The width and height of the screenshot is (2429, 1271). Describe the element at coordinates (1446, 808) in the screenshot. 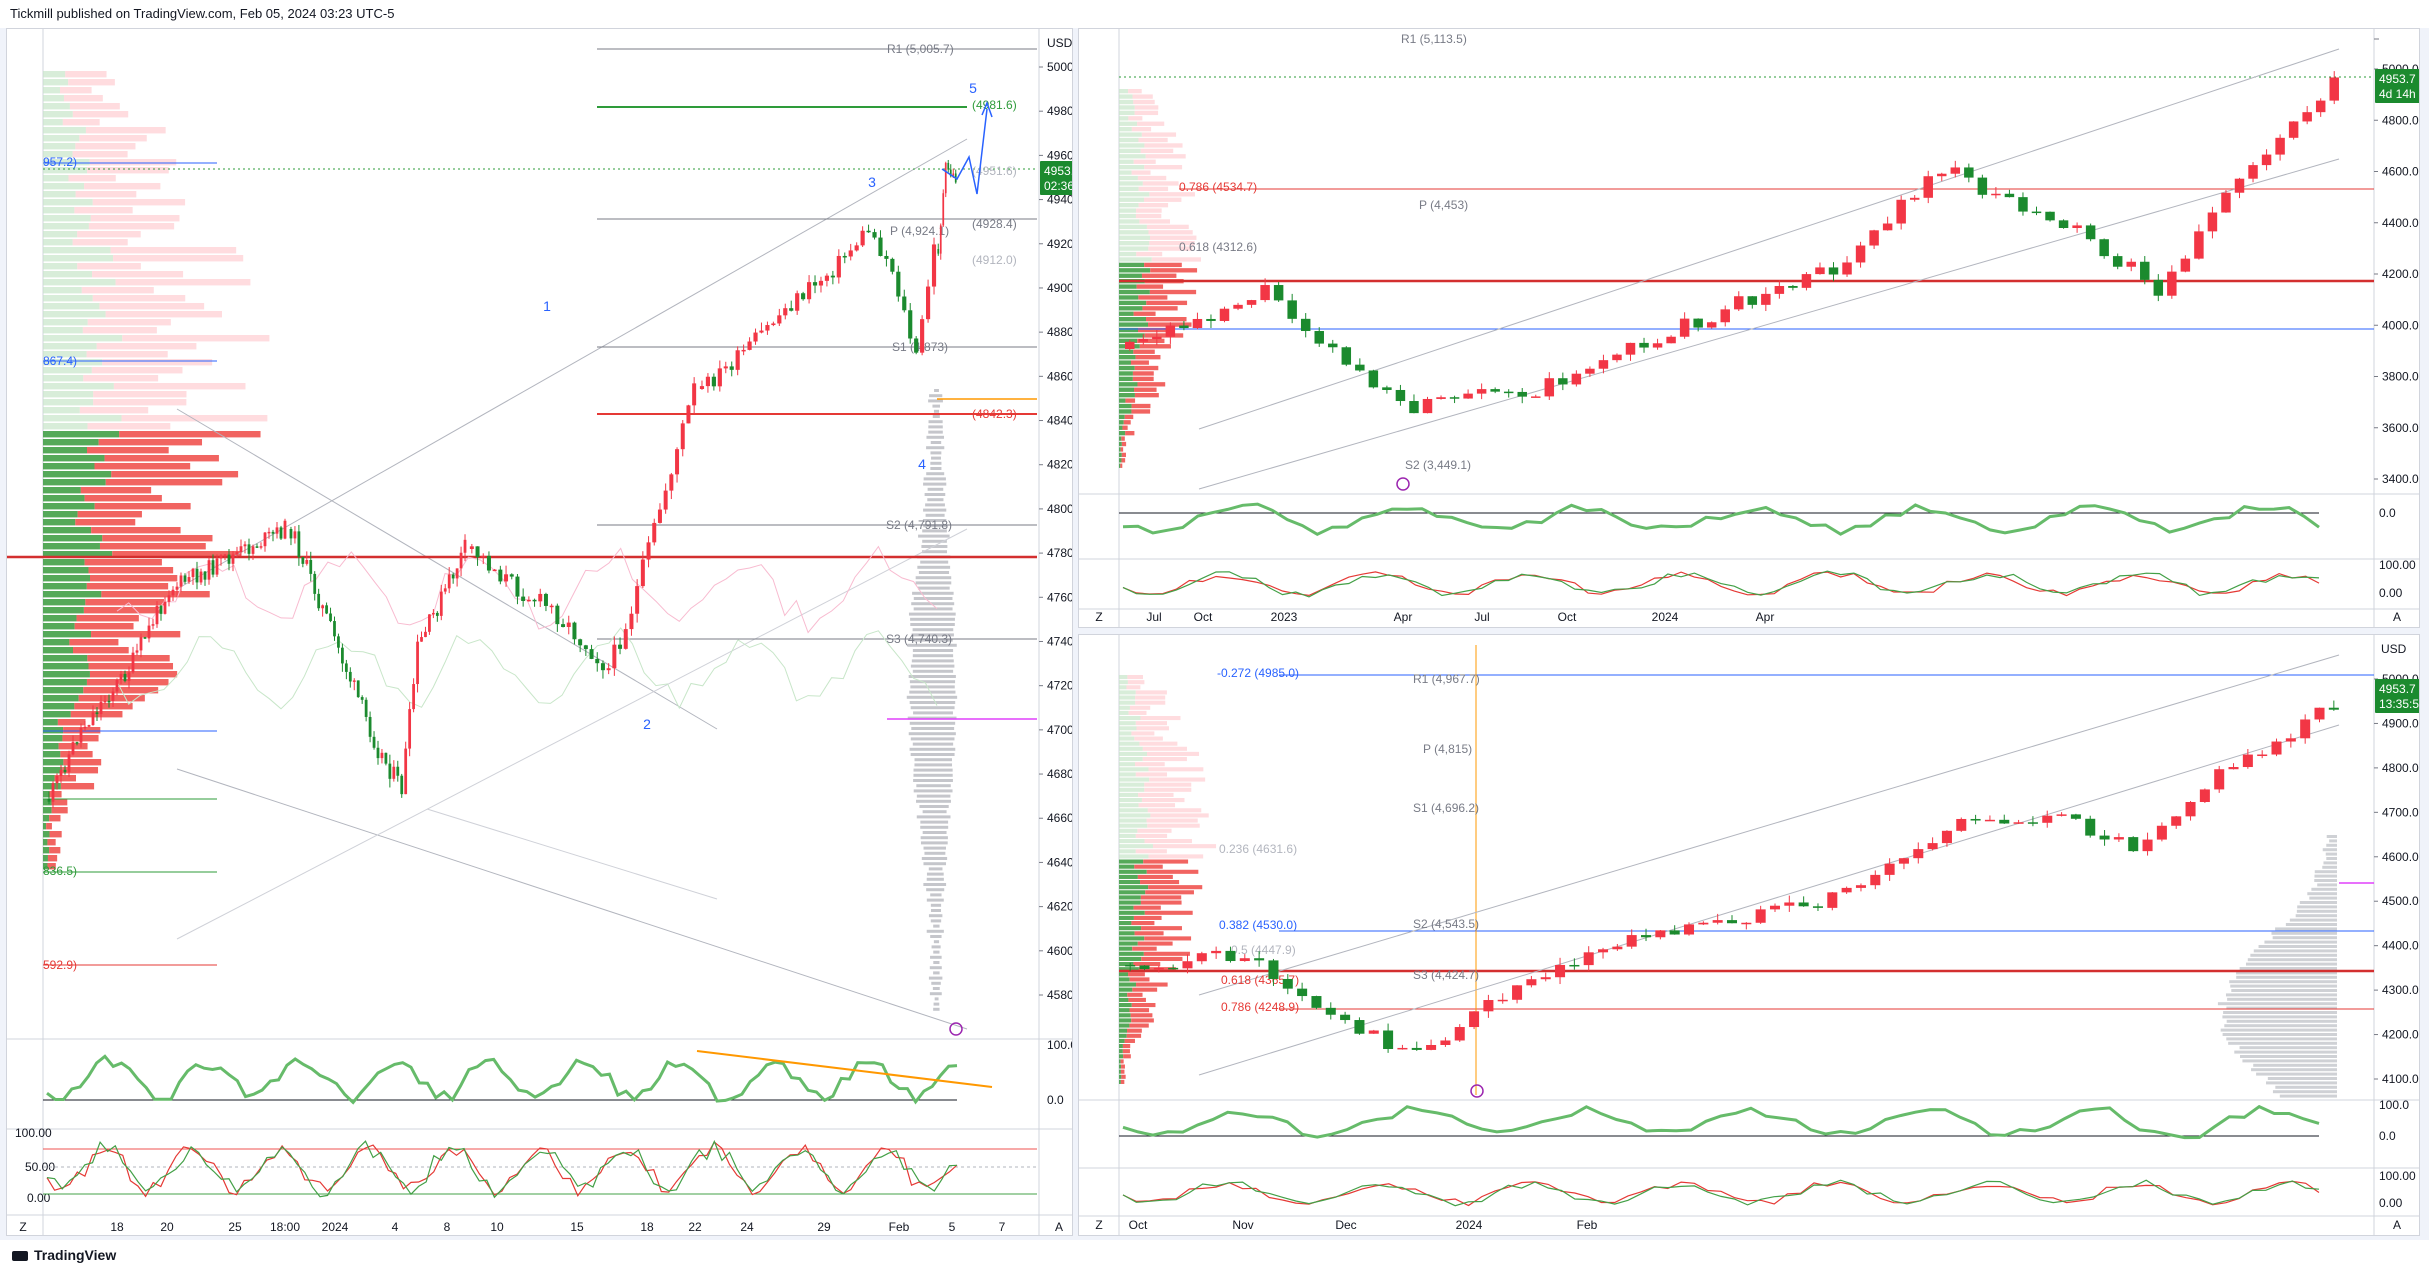

I see `level-label: S1 (4,696.2)` at that location.